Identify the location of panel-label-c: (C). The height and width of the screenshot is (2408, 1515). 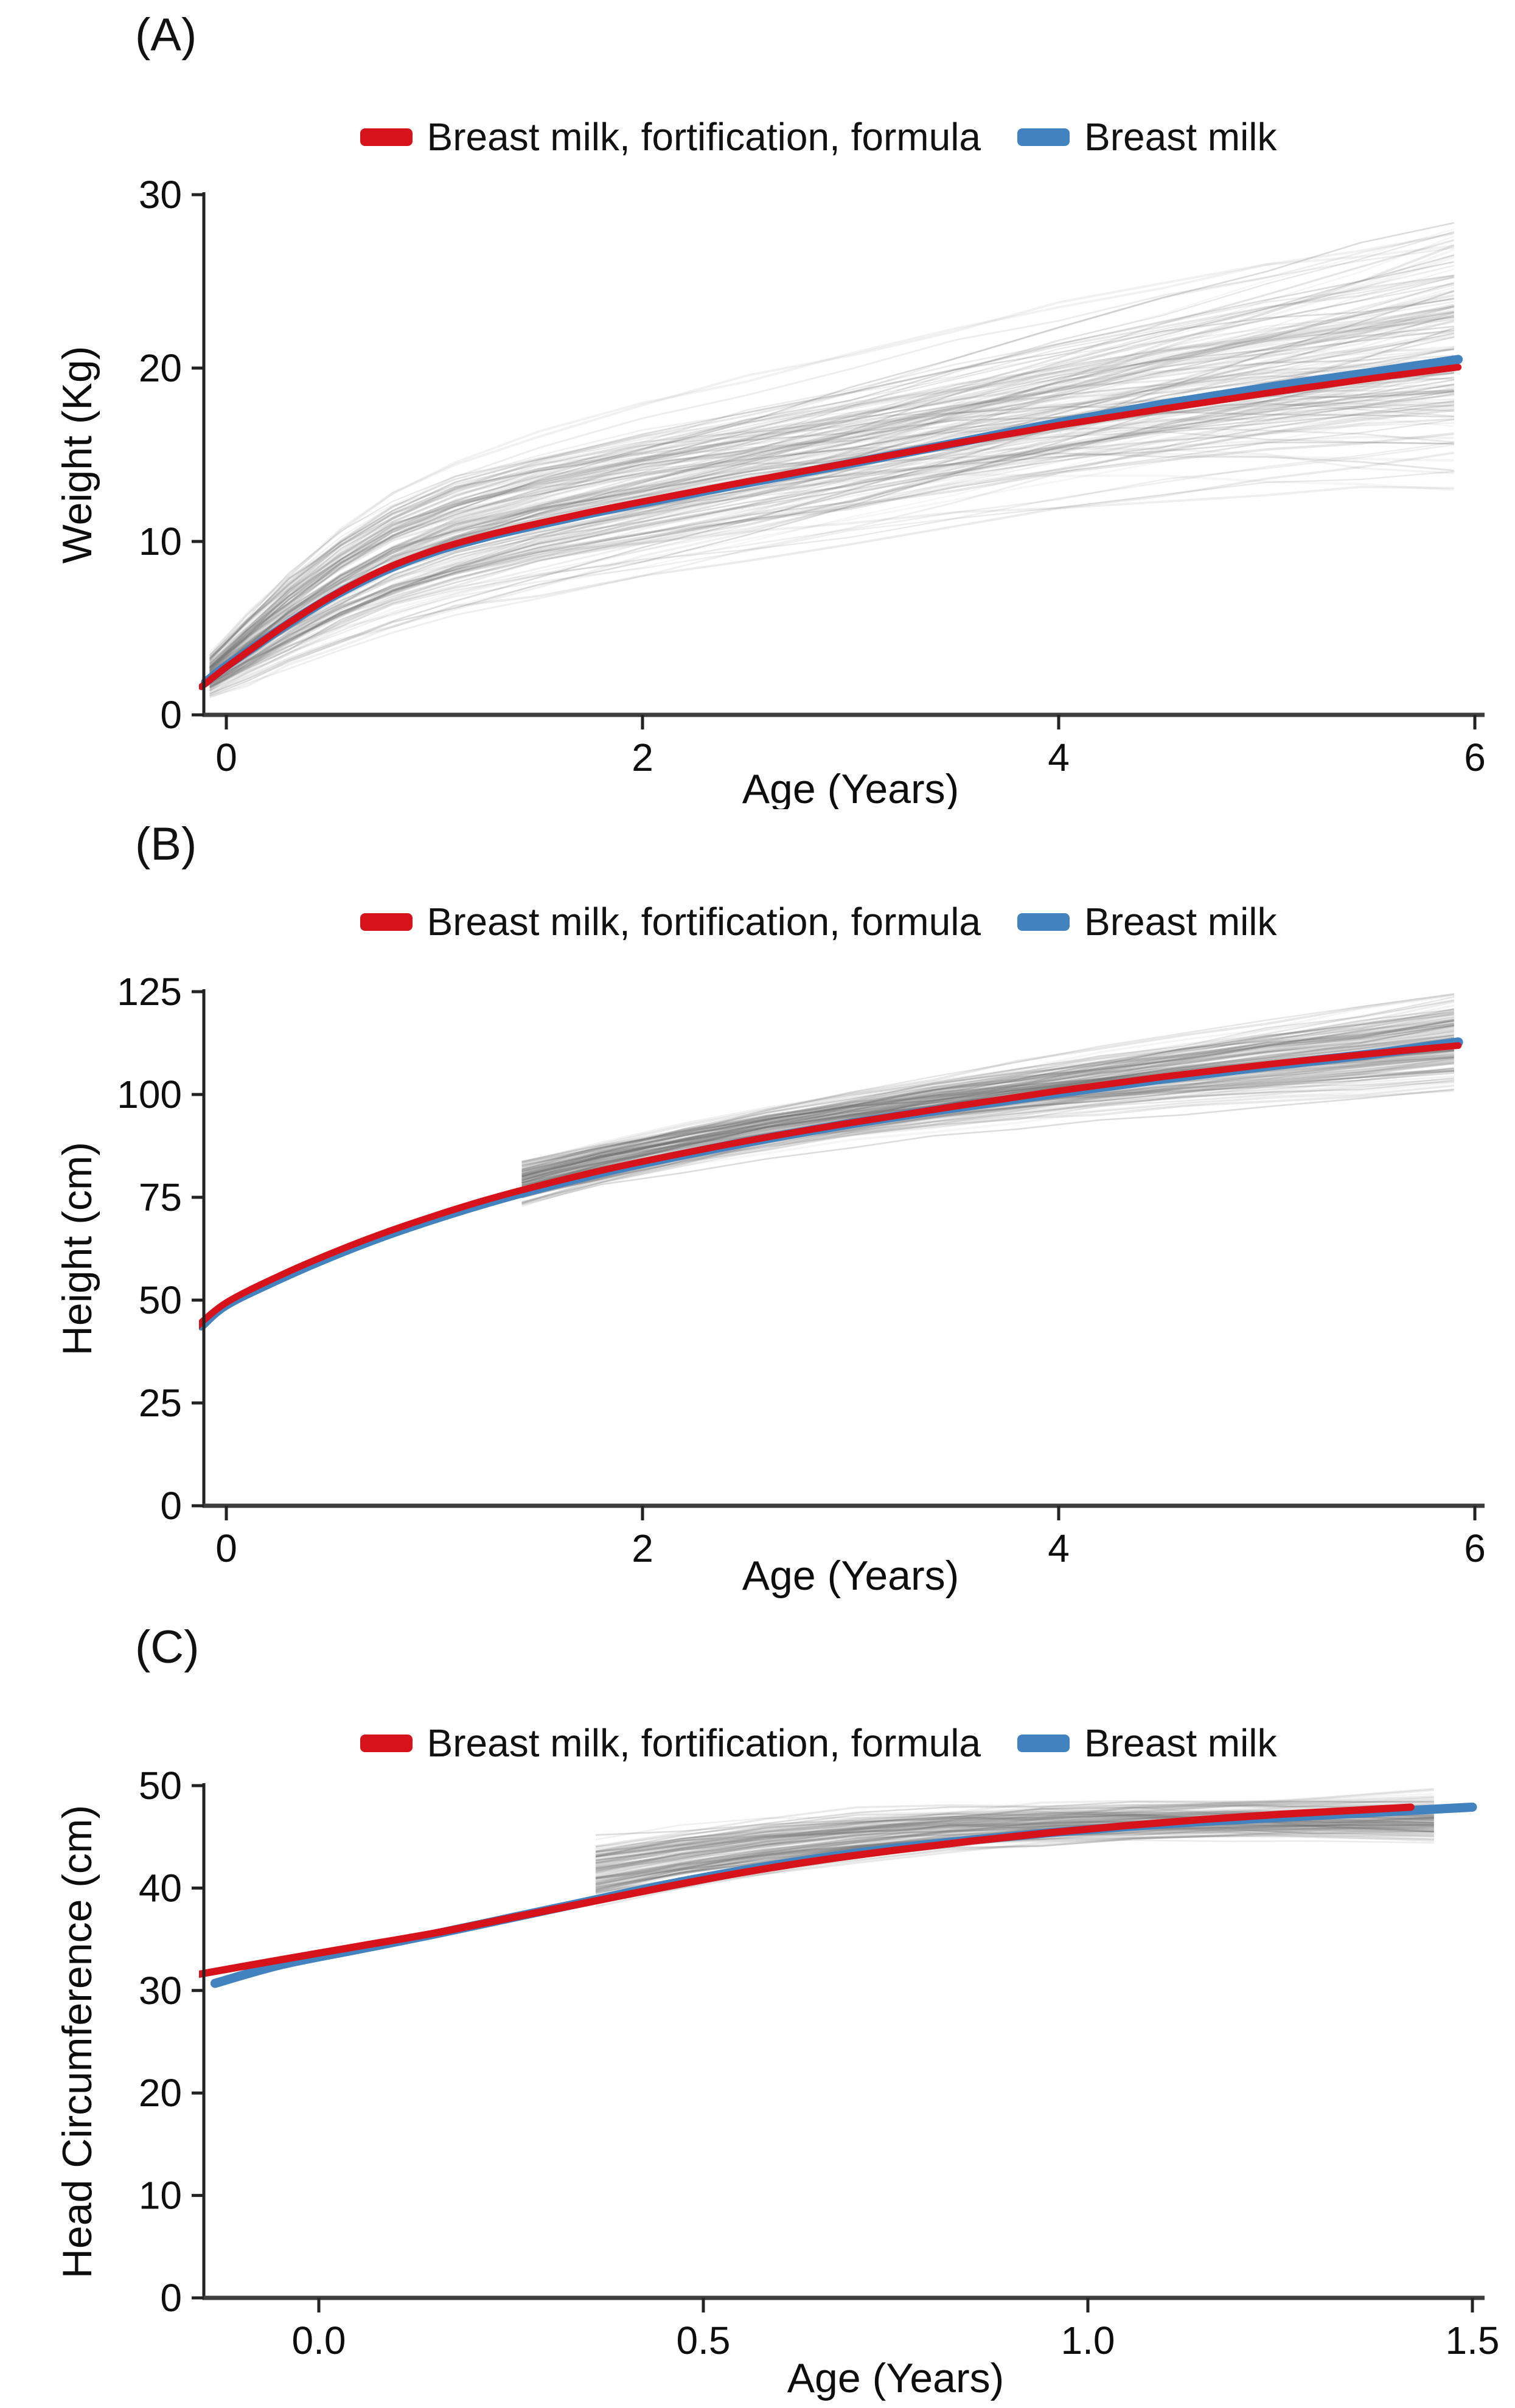
(167, 1647).